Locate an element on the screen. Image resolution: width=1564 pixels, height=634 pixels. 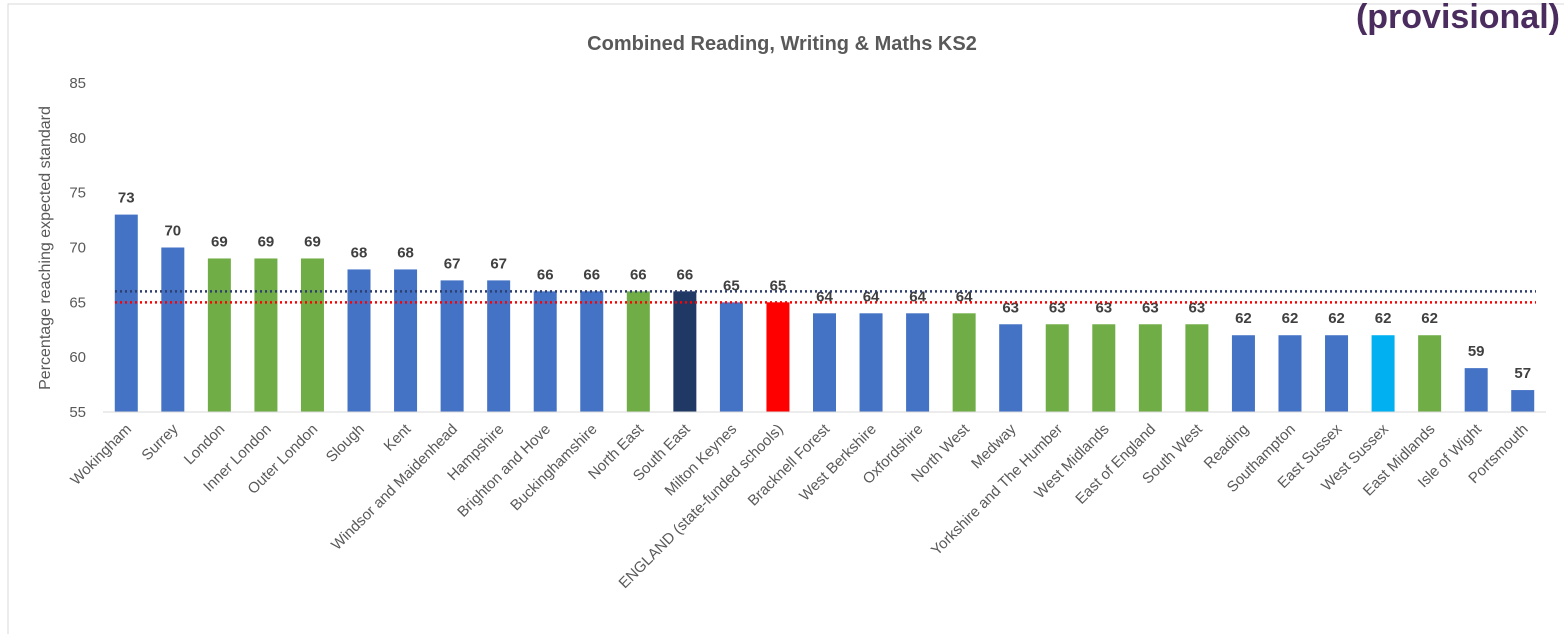
data-label: 70 is located at coordinates (172, 231).